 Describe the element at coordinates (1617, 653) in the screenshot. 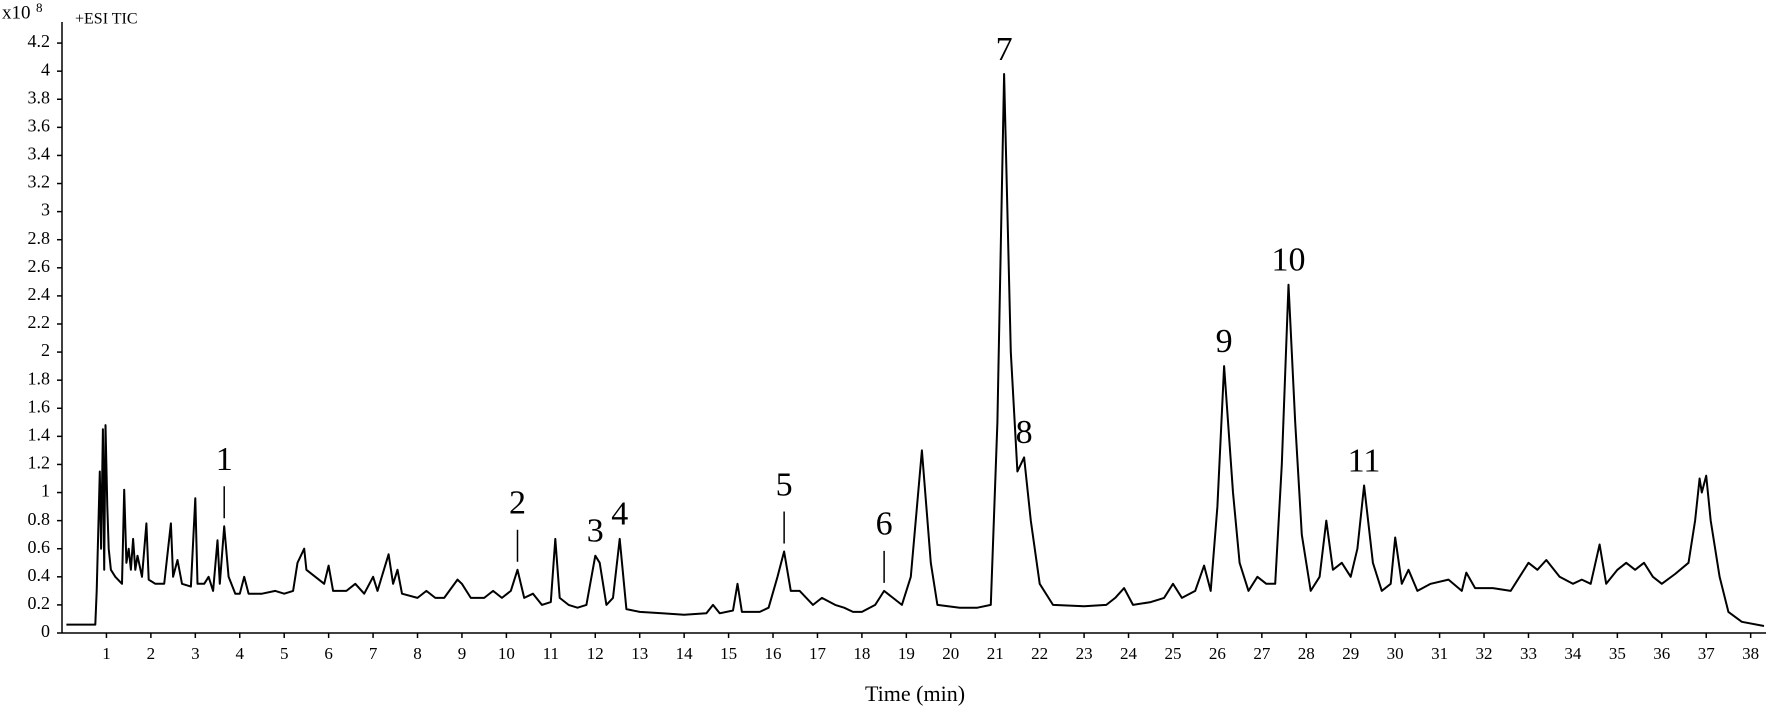

I see `x-tick-label: 35` at that location.